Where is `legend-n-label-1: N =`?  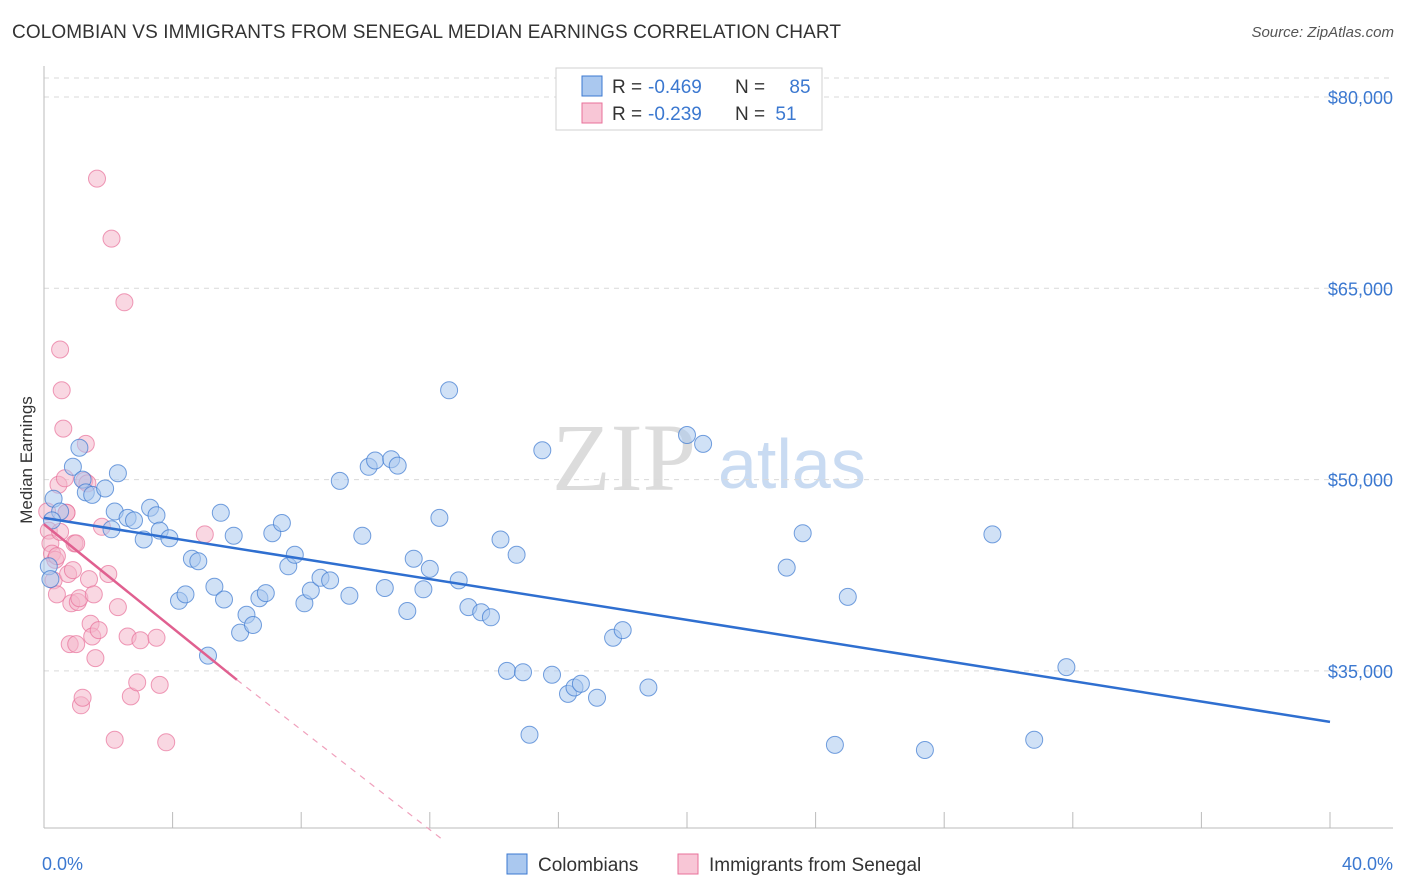 legend-n-label-1: N = is located at coordinates (750, 87).